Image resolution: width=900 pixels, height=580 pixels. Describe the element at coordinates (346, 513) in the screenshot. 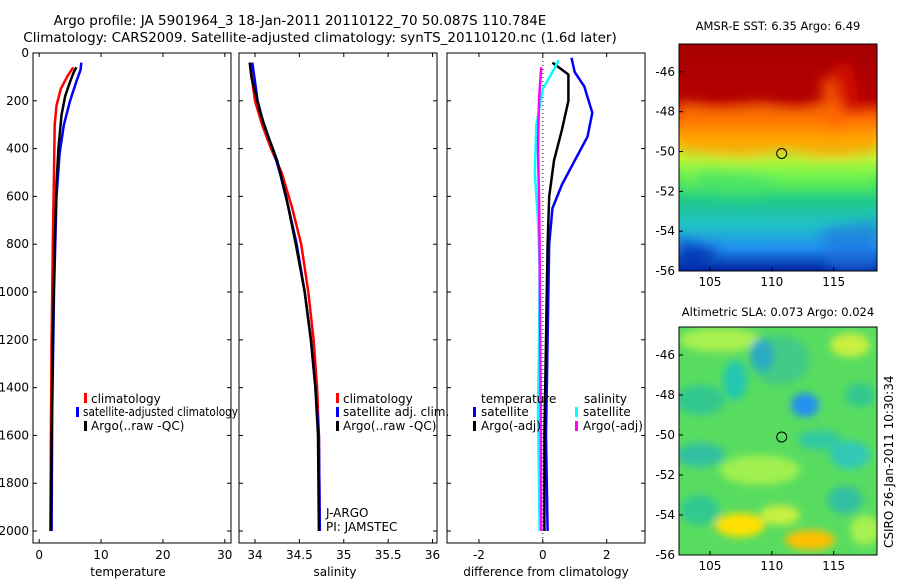

I see `float-project-label: J-ARGO` at that location.